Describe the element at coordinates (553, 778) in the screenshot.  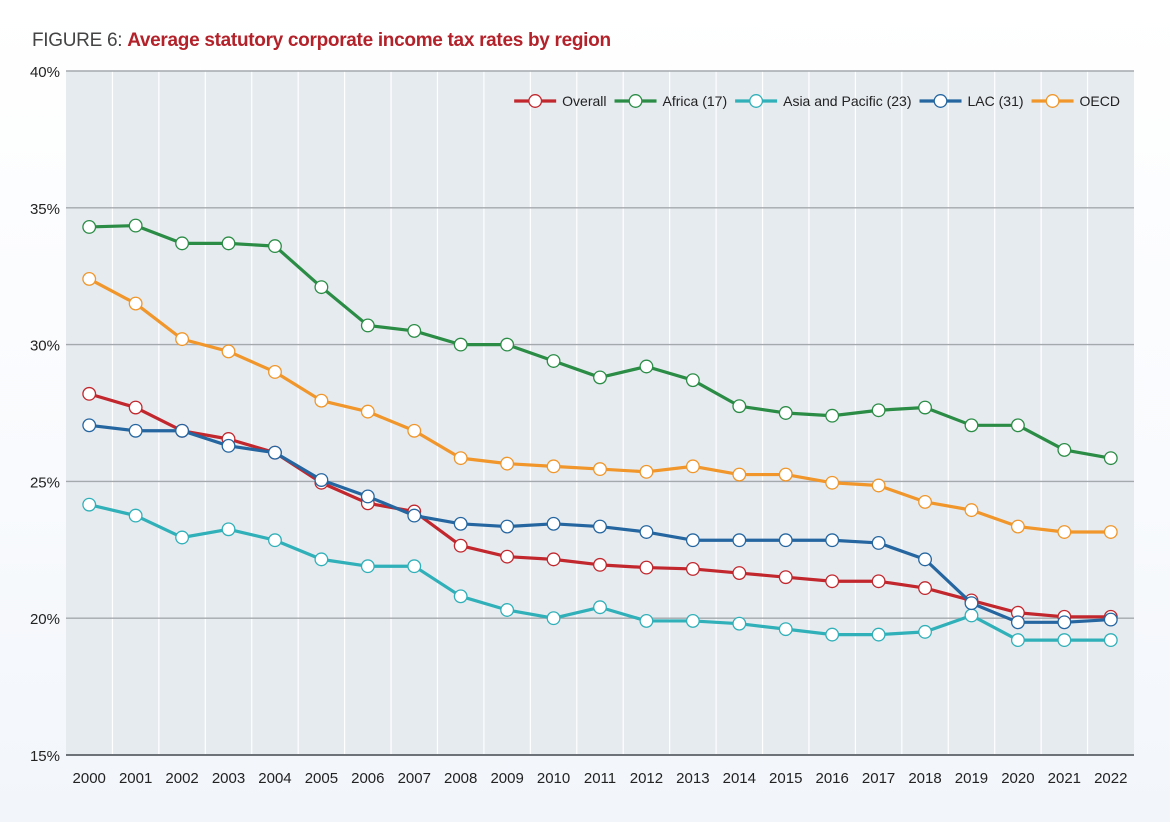
I see `x-tick-label: 2010` at that location.